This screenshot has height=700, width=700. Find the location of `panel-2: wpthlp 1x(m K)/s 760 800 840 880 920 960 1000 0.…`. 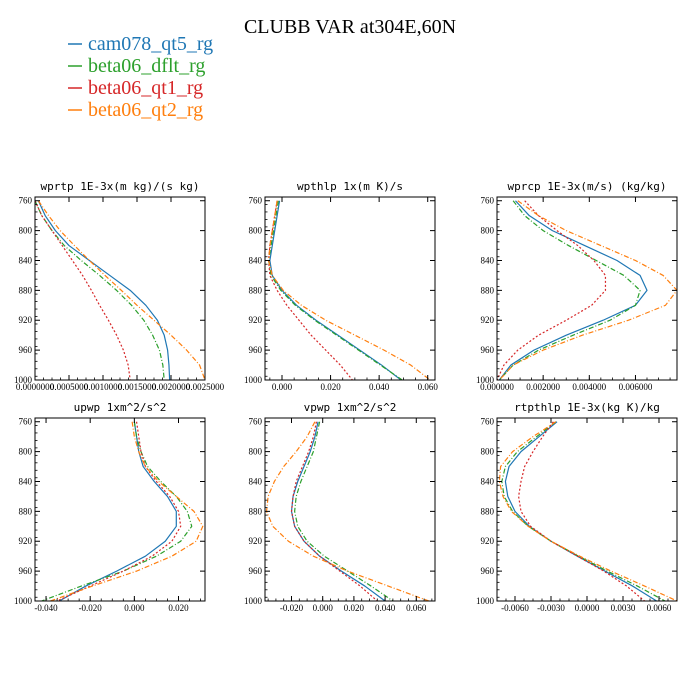

panel-2: wpthlp 1x(m K)/s 760 800 840 880 920 960 1000 0.… is located at coordinates (341, 286).